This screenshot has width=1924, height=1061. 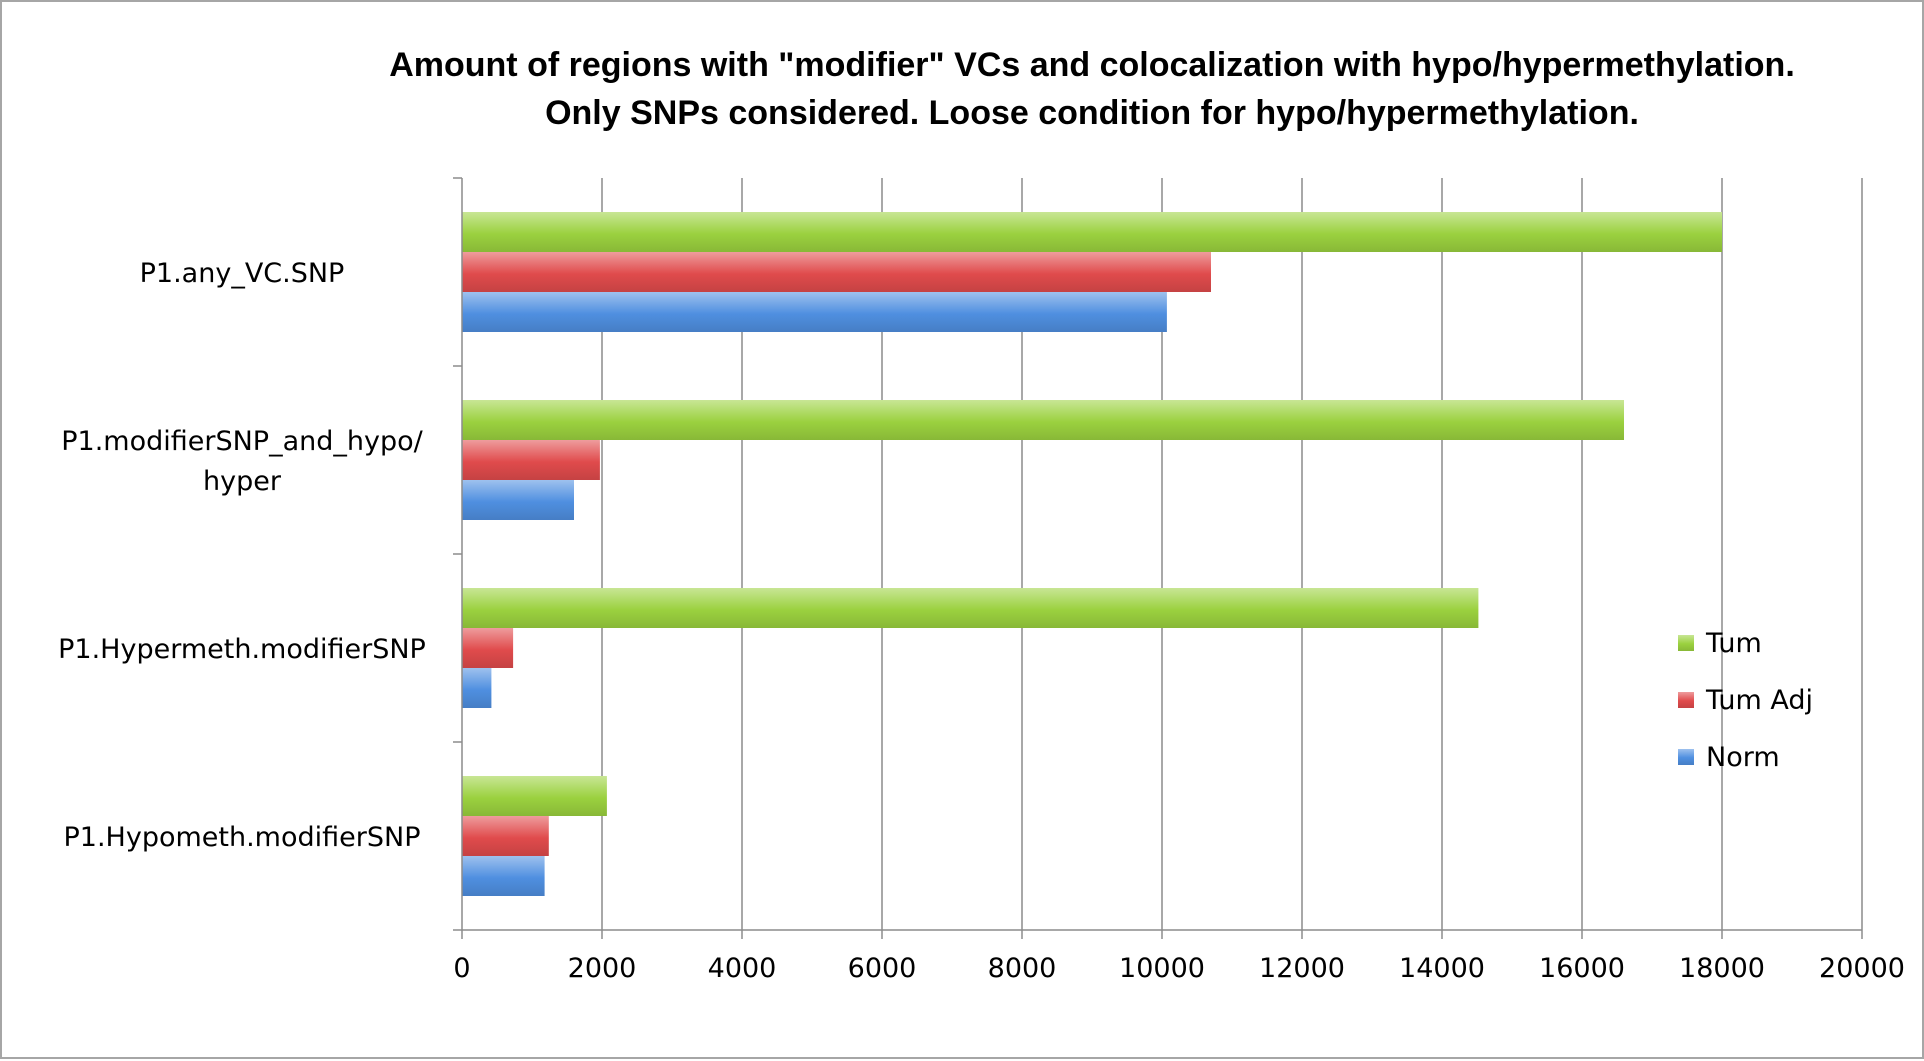 I want to click on x-tick-label: 10000, so click(x=1162, y=968).